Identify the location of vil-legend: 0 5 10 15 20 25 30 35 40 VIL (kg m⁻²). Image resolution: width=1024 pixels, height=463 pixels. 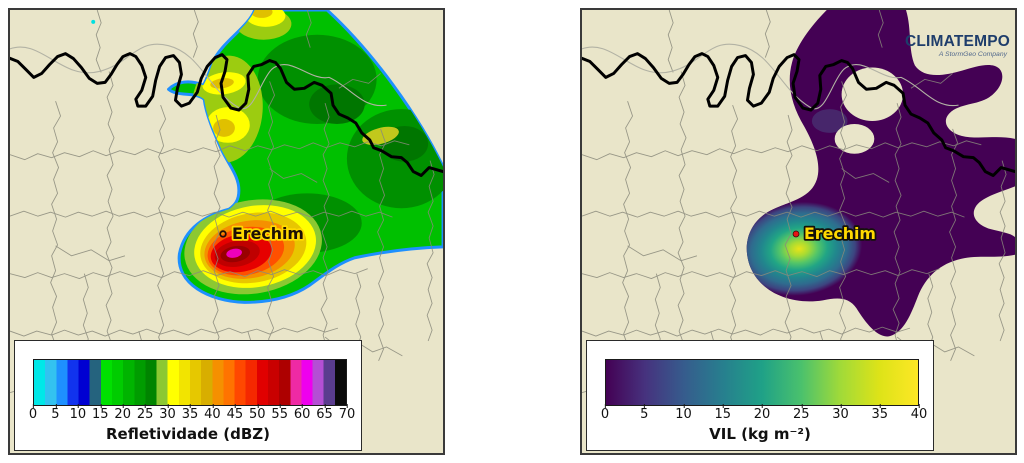
(760, 395).